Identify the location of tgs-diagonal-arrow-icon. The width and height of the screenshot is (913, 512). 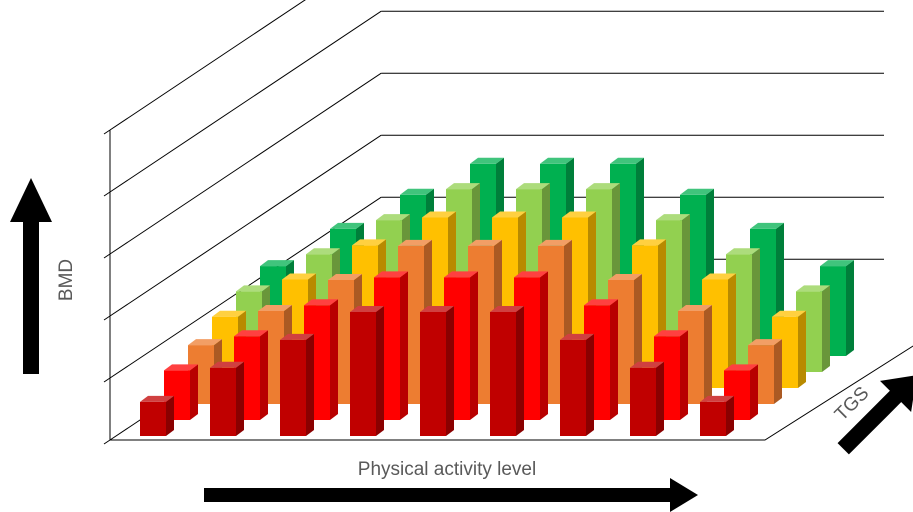
(875, 415).